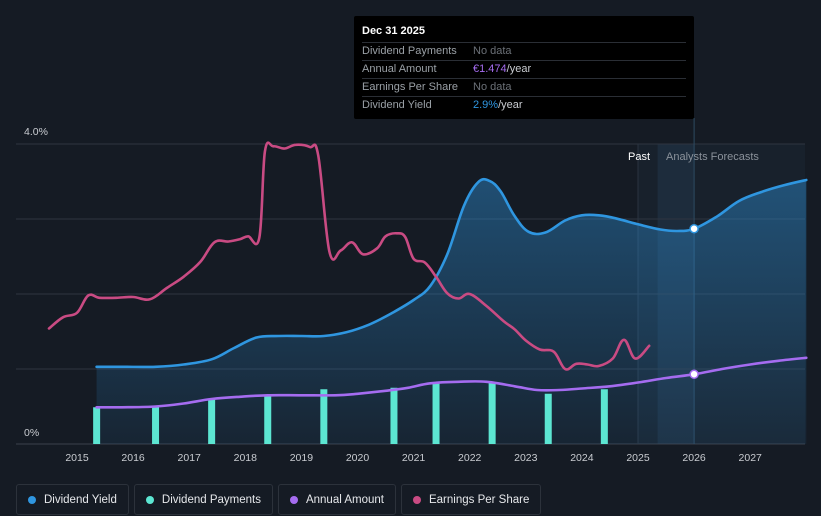 The width and height of the screenshot is (821, 516). What do you see at coordinates (639, 157) in the screenshot?
I see `past-label: Past` at bounding box center [639, 157].